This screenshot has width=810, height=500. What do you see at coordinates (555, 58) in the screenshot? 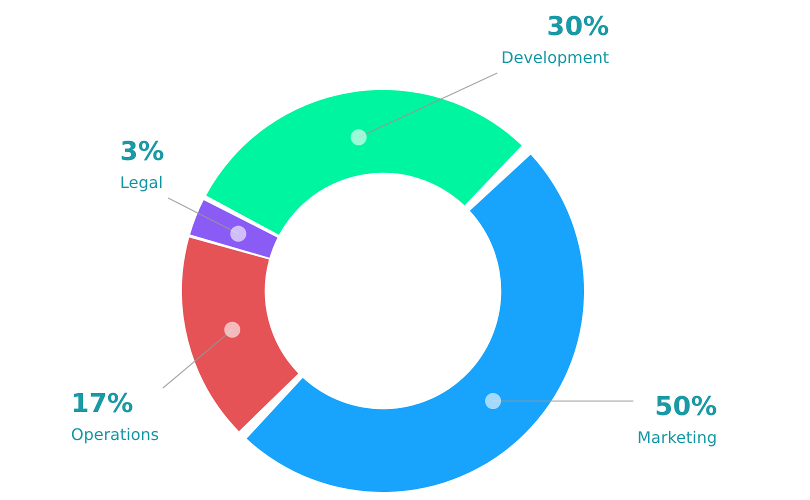
I see `slice-label: Development` at bounding box center [555, 58].